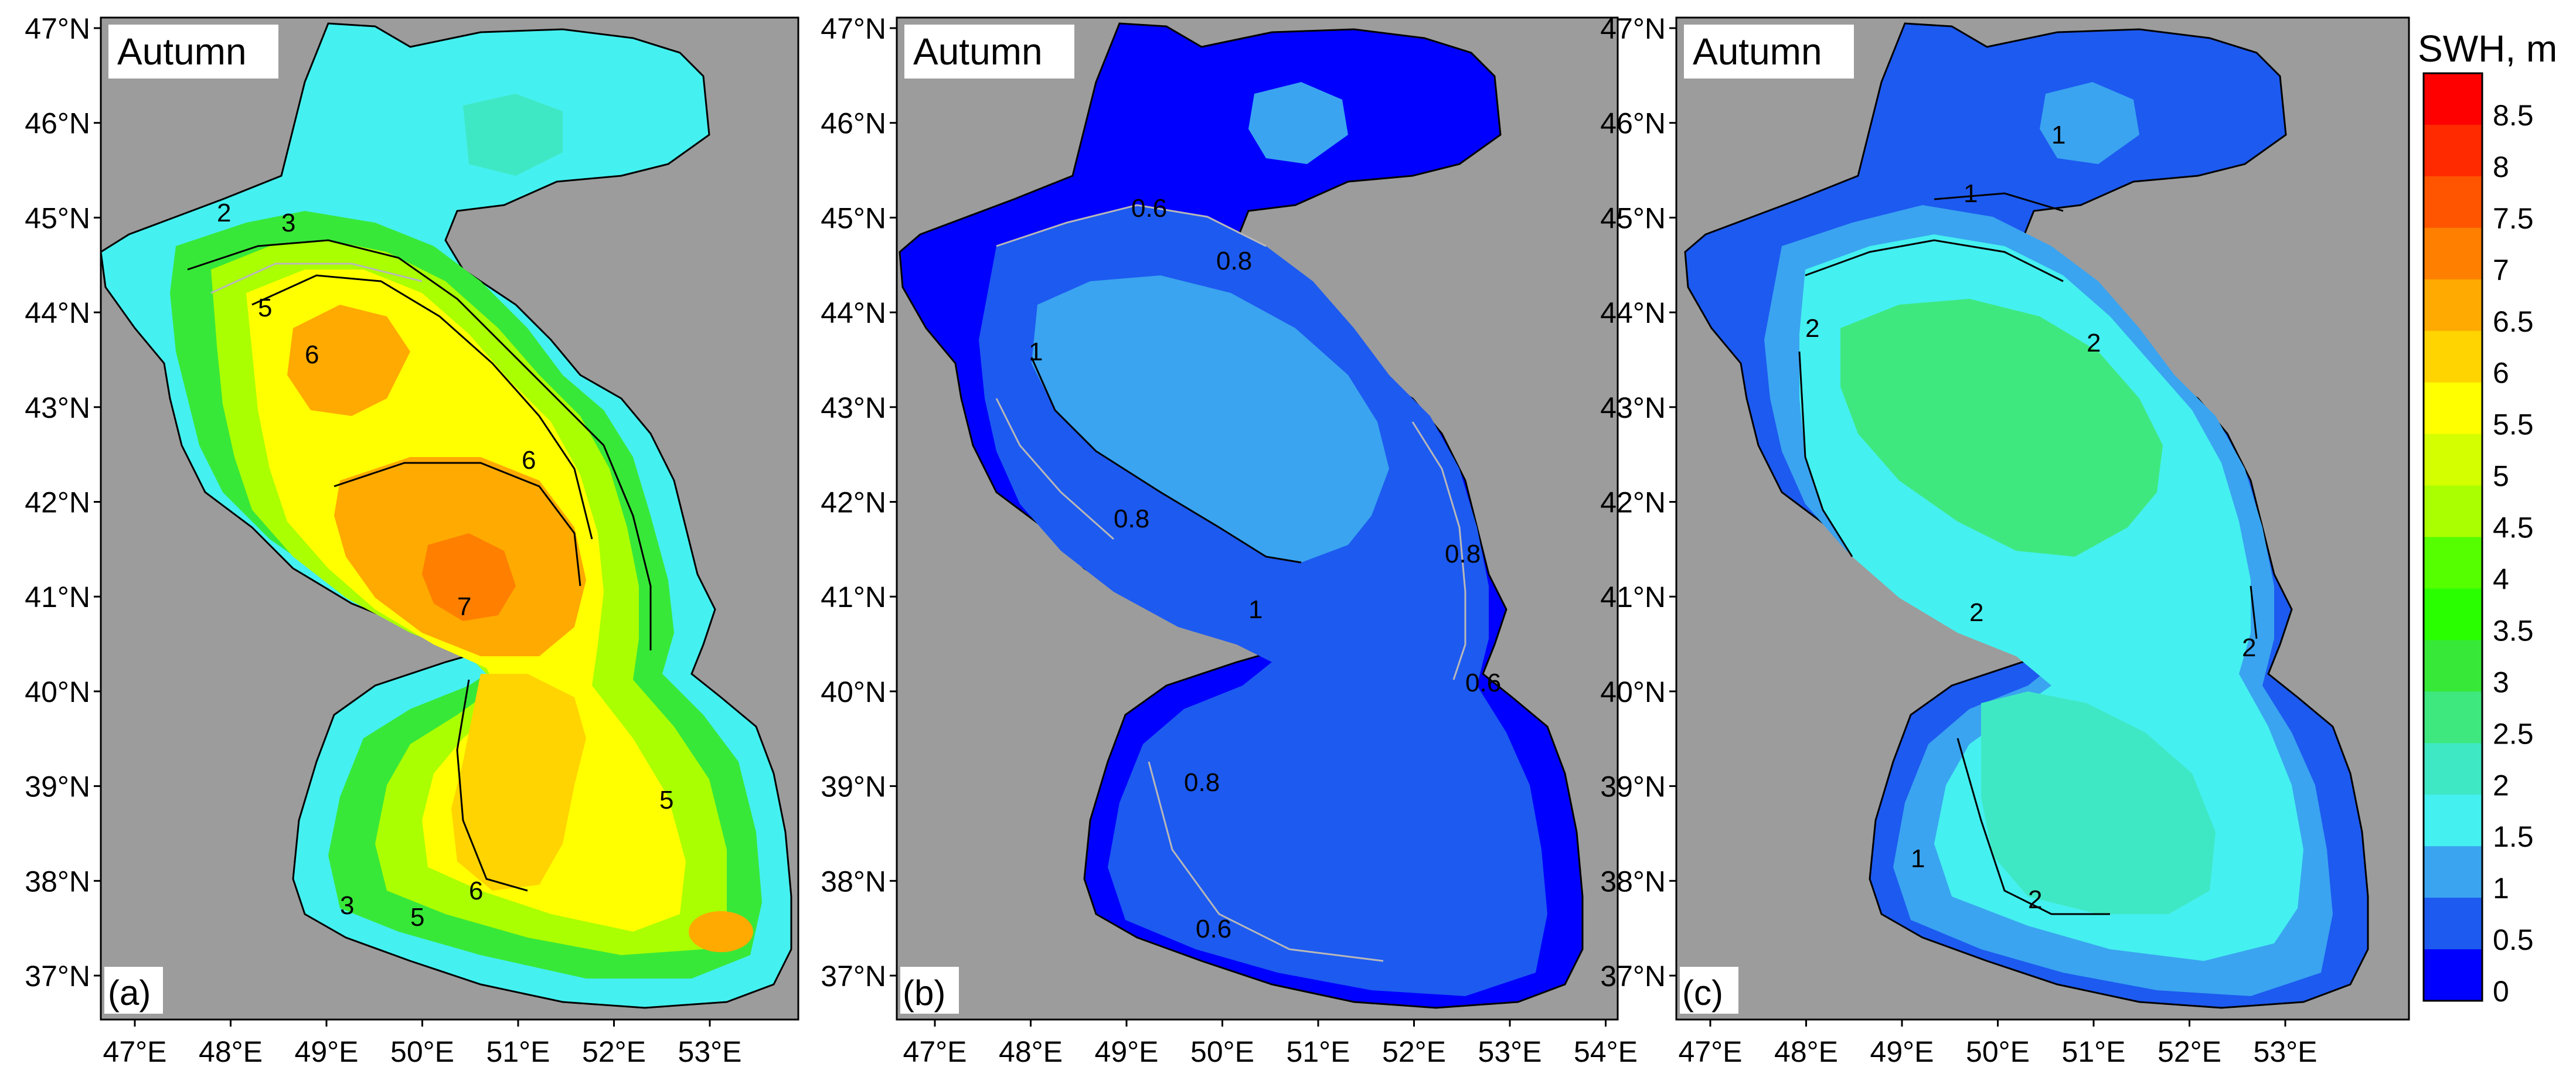 The height and width of the screenshot is (1084, 2576). Describe the element at coordinates (316, 278) in the screenshot. I see `panel-a-contour-grey` at that location.